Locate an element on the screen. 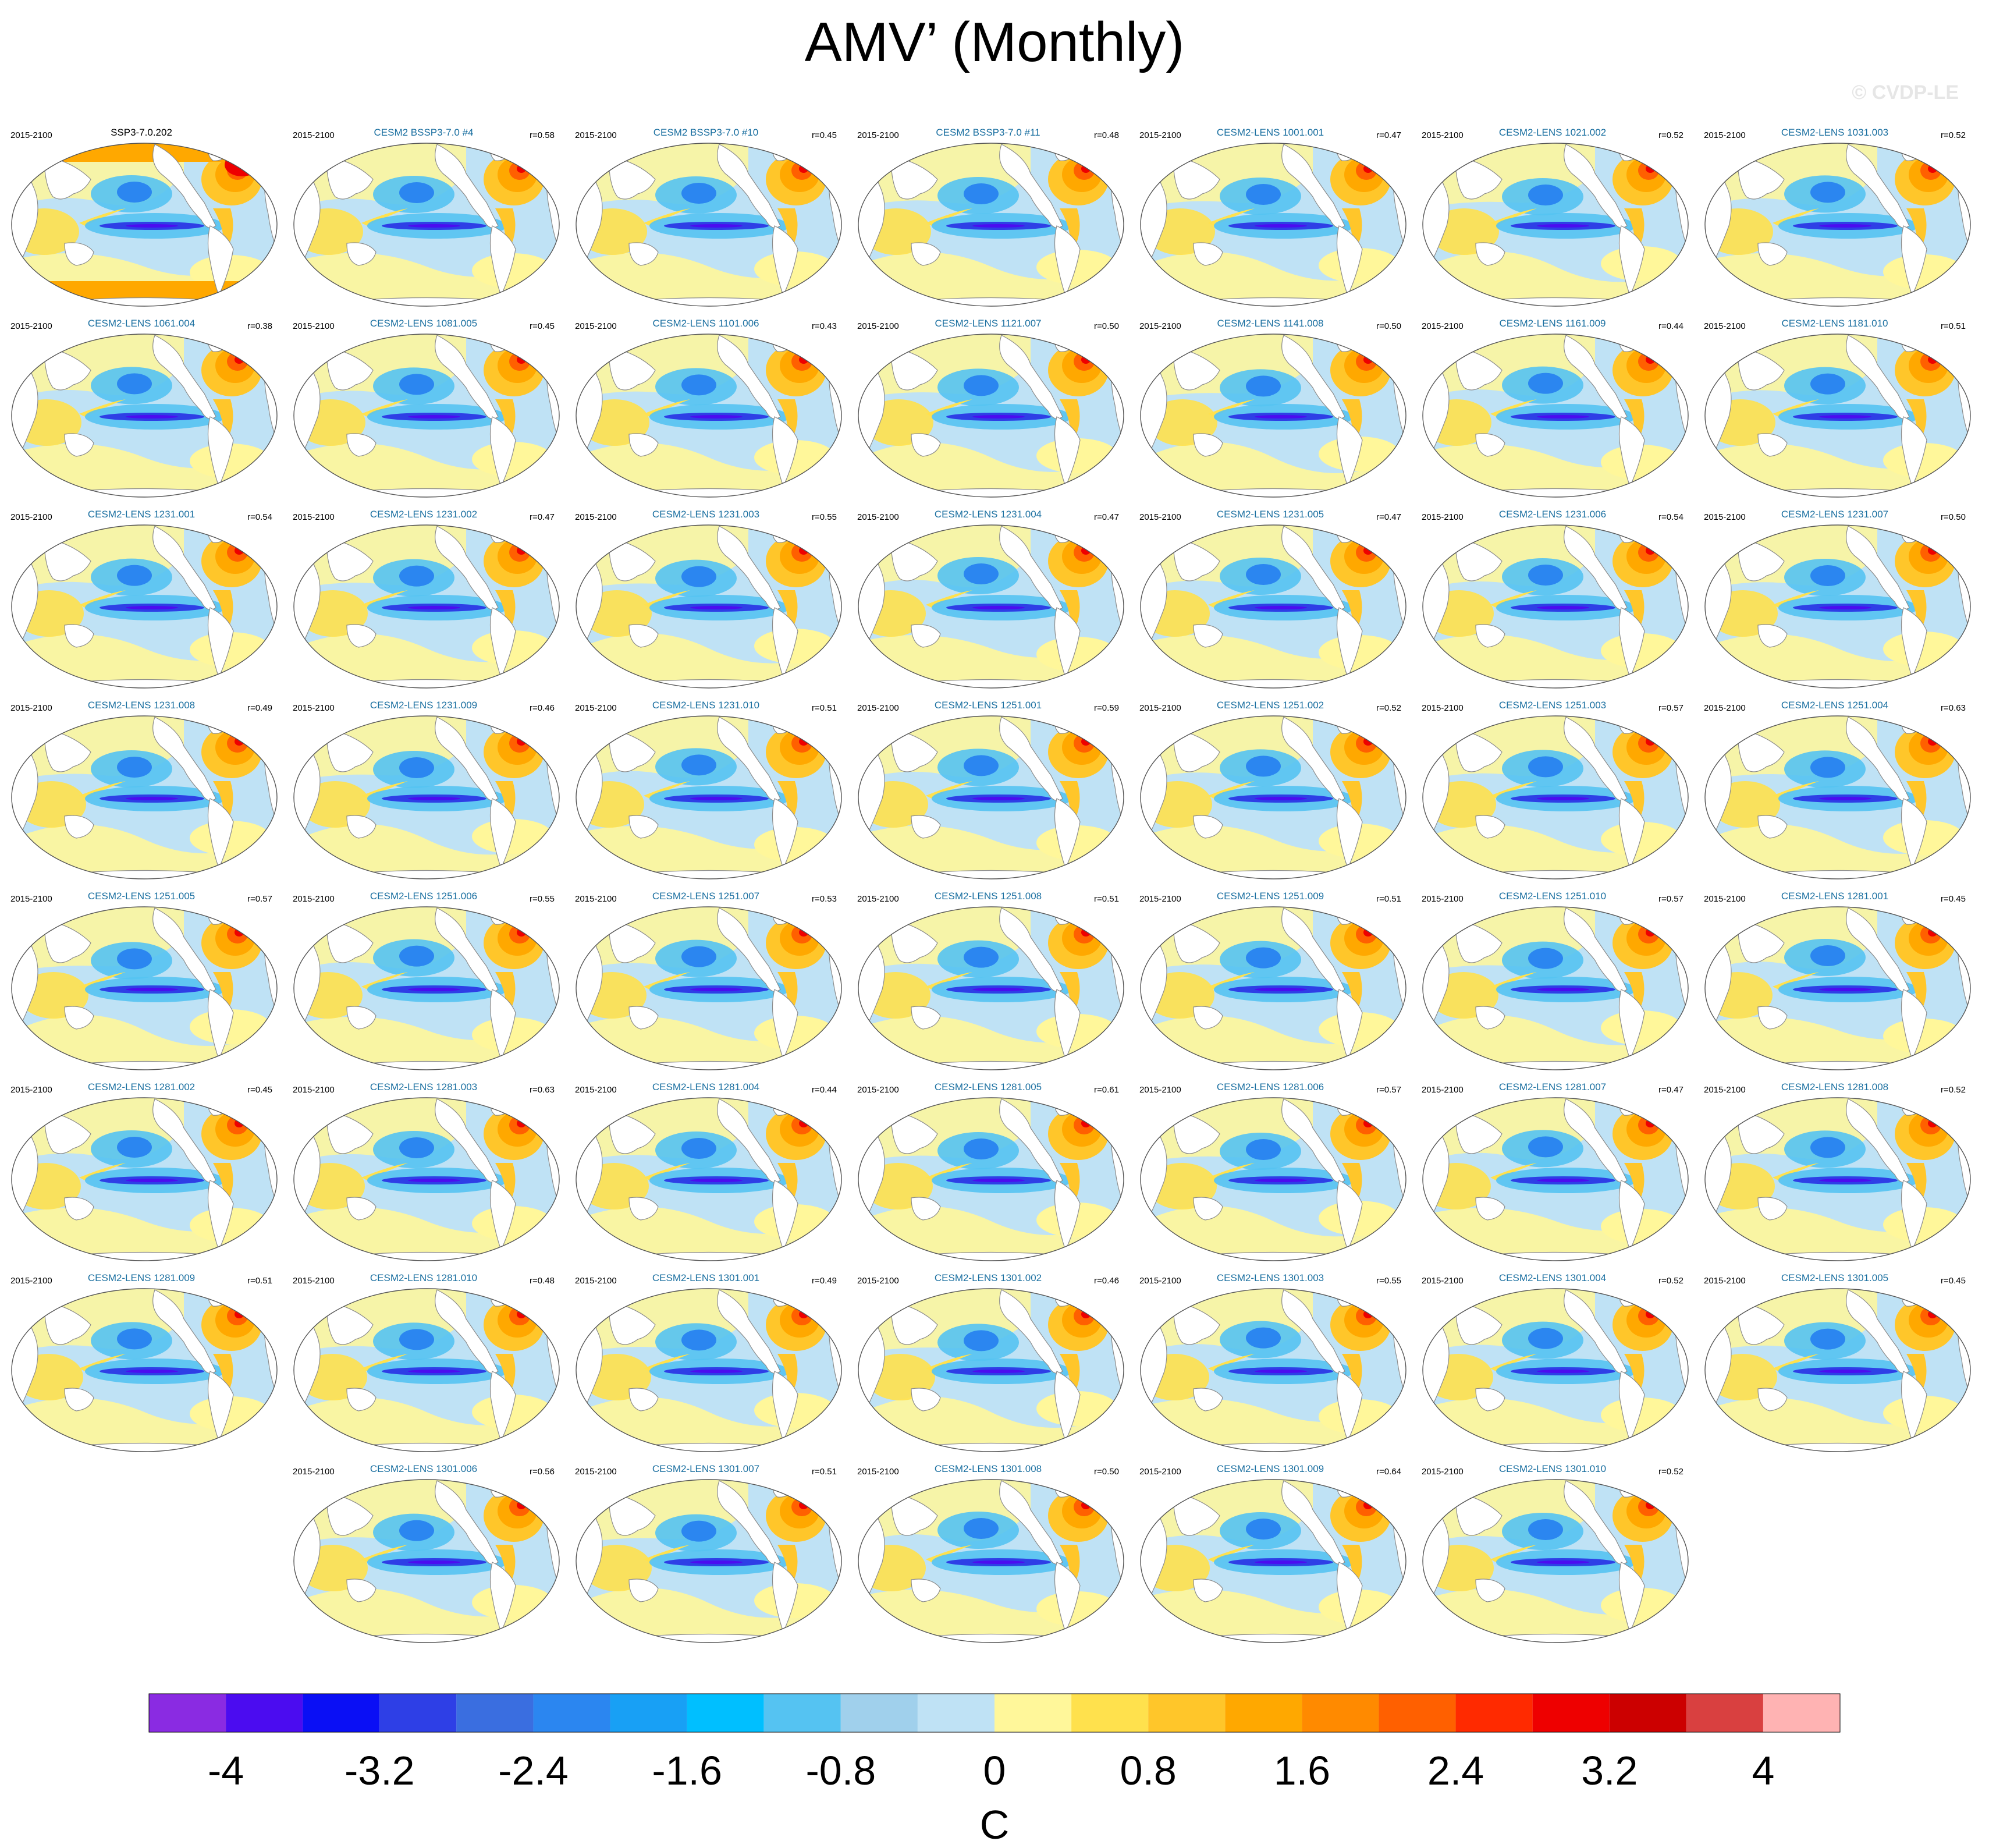  map-panel: 2015-2100 CESM2-LENS 1281.002 r=0.45 is located at coordinates (141, 1170).